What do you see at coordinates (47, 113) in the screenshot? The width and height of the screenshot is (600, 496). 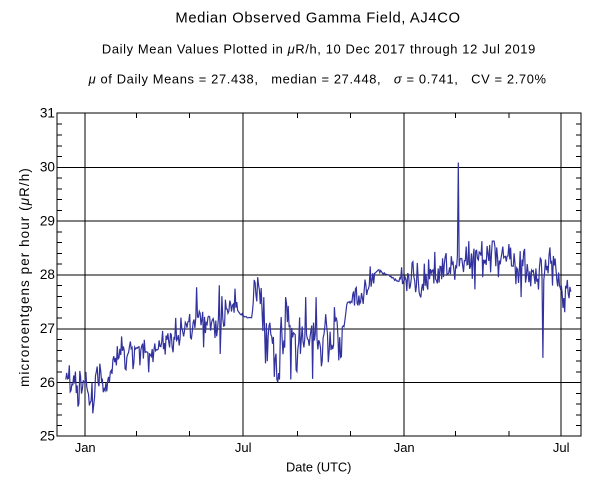 I see `svg-text: 31` at bounding box center [47, 113].